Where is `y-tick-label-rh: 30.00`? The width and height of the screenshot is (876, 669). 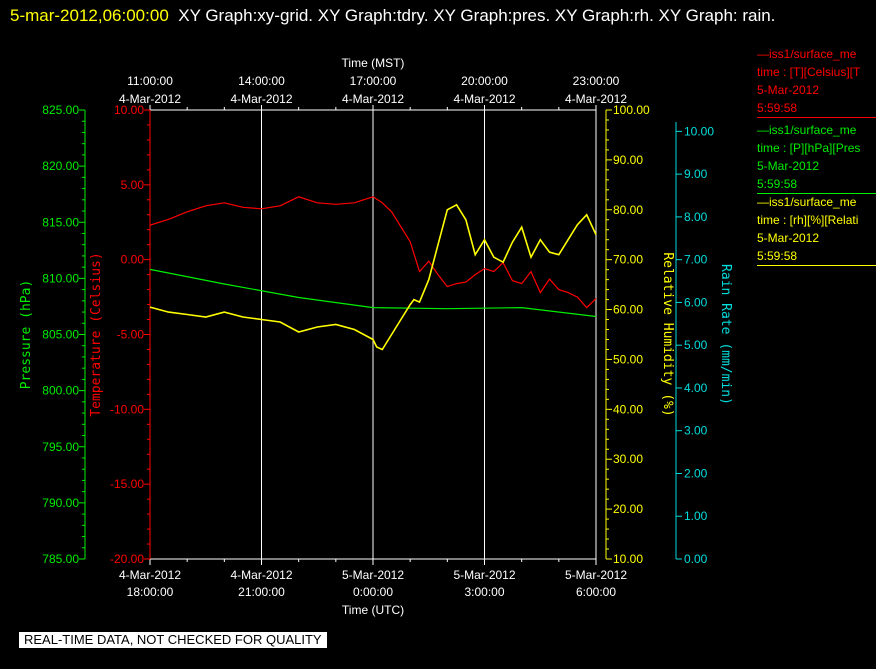
y-tick-label-rh: 30.00 is located at coordinates (628, 459).